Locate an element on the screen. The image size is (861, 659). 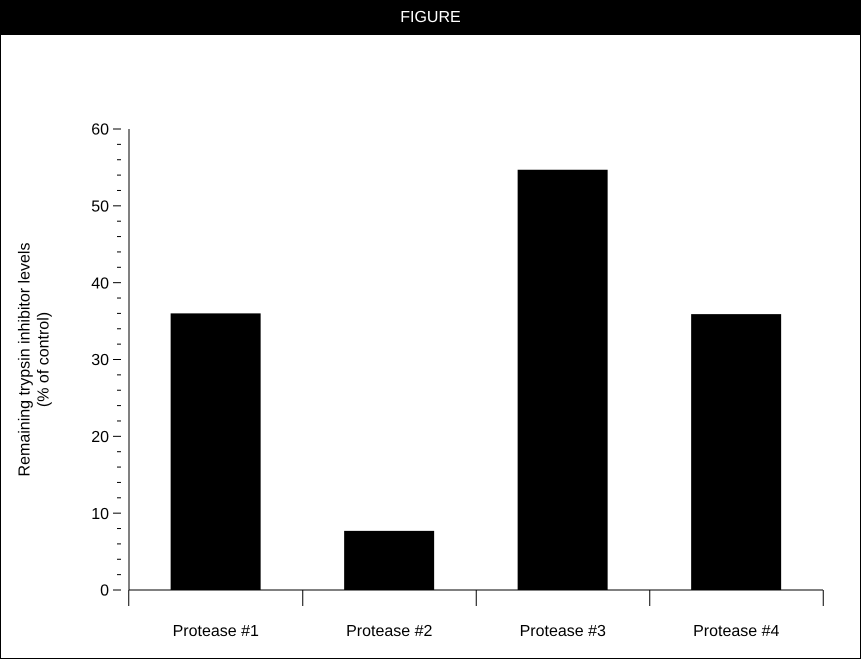
y-tick-label: 20 is located at coordinates (100, 437).